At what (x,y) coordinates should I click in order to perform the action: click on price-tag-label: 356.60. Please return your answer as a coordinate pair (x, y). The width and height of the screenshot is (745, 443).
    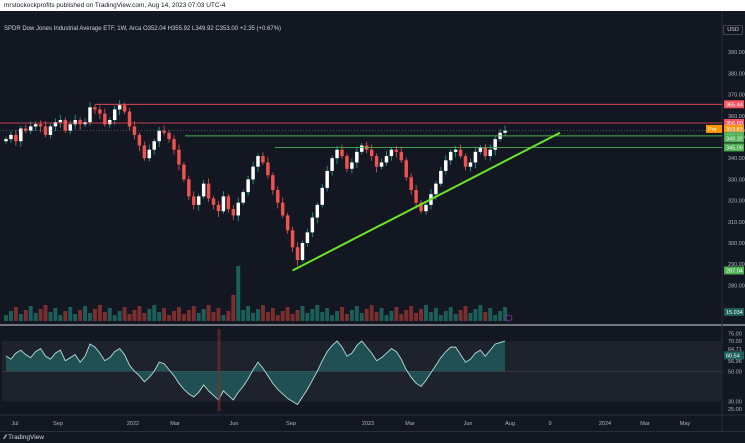
    Looking at the image, I should click on (734, 124).